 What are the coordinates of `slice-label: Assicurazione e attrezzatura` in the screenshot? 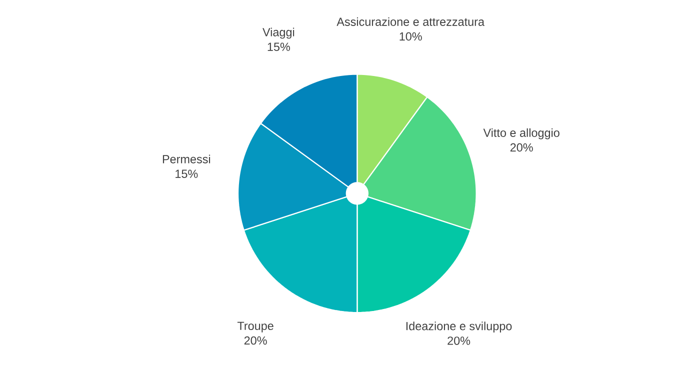 It's located at (410, 21).